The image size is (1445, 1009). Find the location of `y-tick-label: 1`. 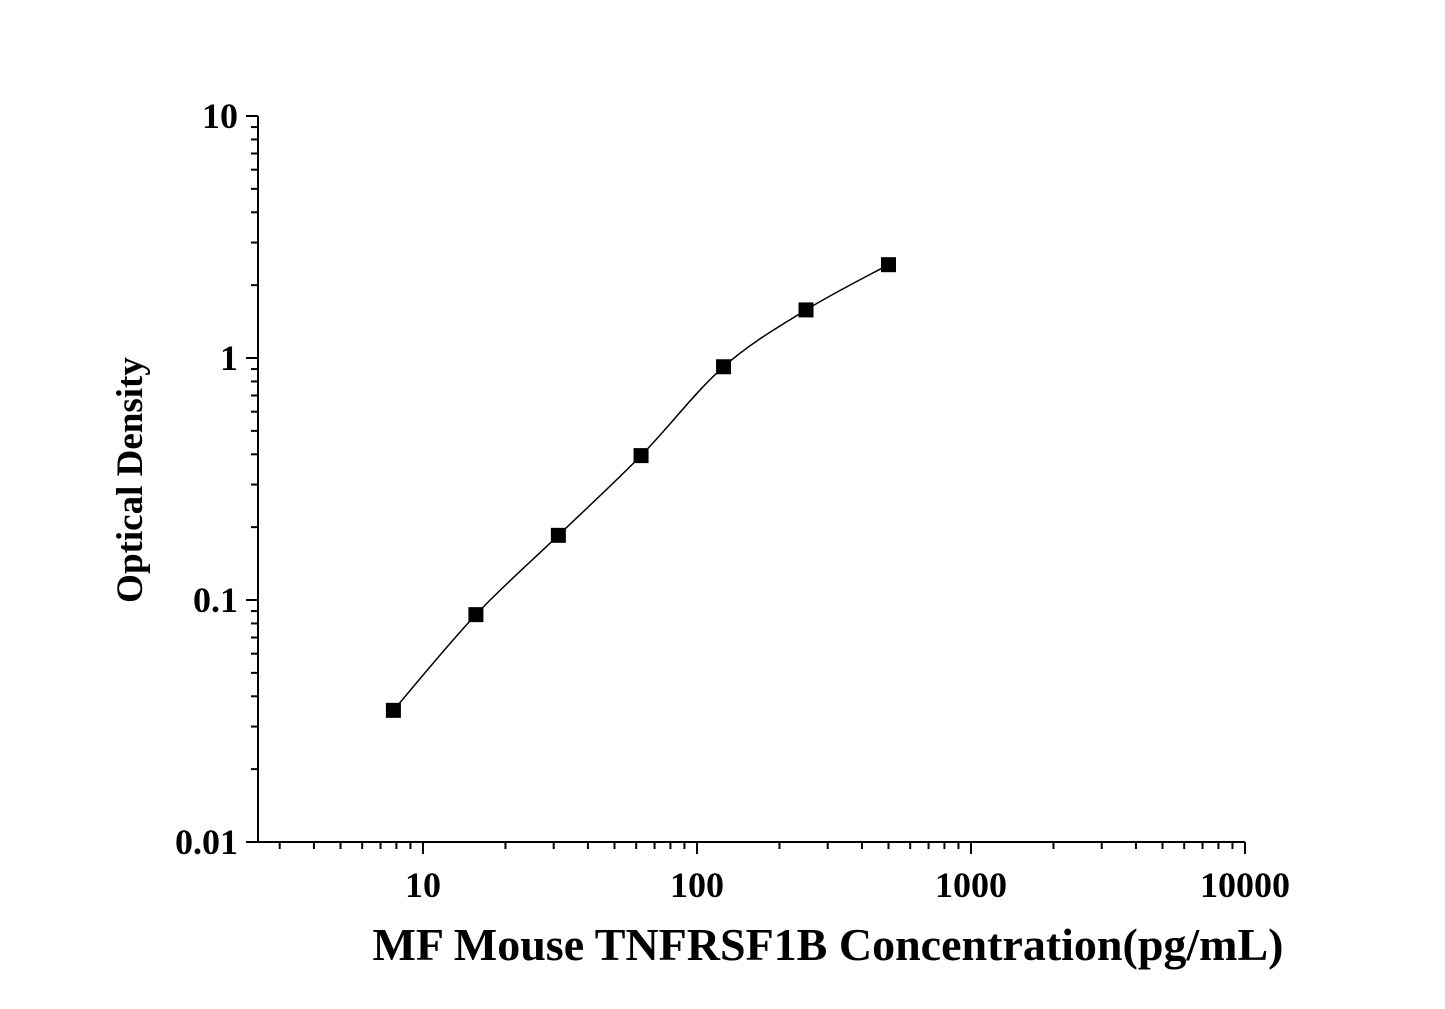

y-tick-label: 1 is located at coordinates (229, 358).